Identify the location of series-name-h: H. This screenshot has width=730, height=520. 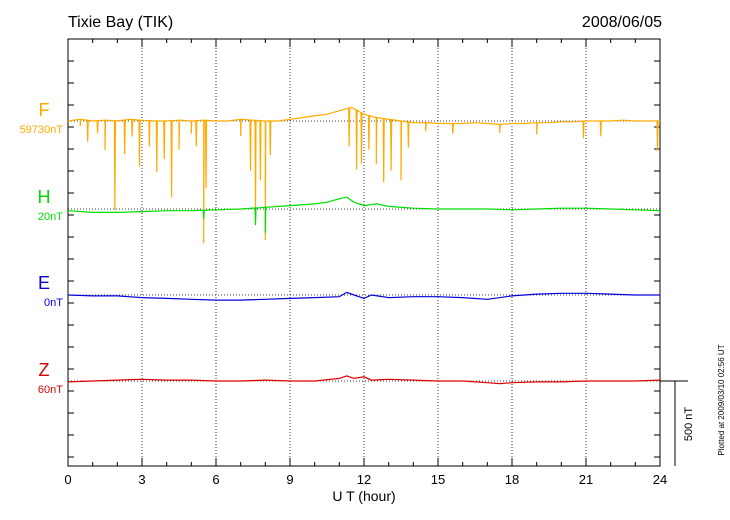
(44, 197).